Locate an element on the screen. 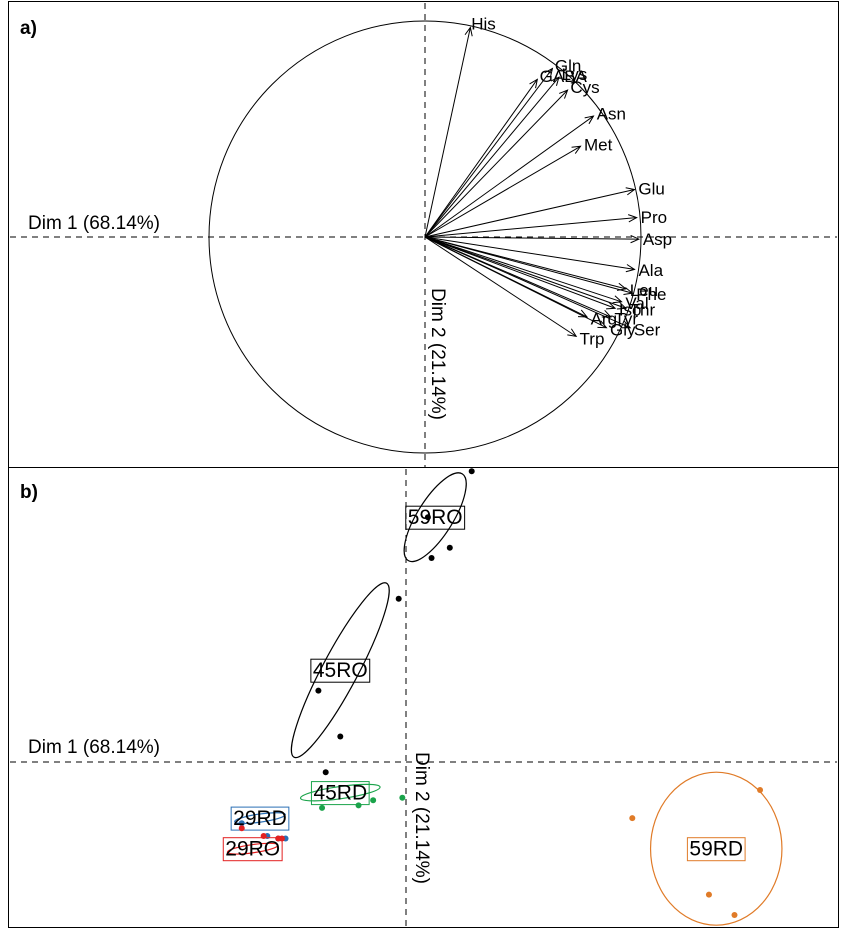 This screenshot has height=928, width=843. group-label: 59RD is located at coordinates (716, 849).